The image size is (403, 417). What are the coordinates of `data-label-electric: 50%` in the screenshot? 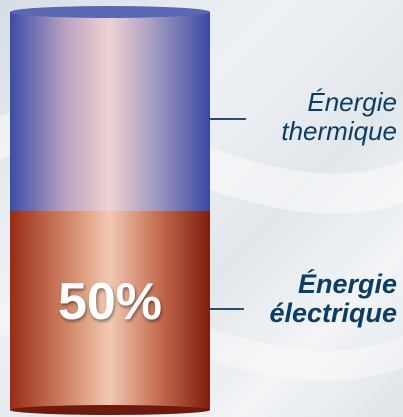 It's located at (110, 302).